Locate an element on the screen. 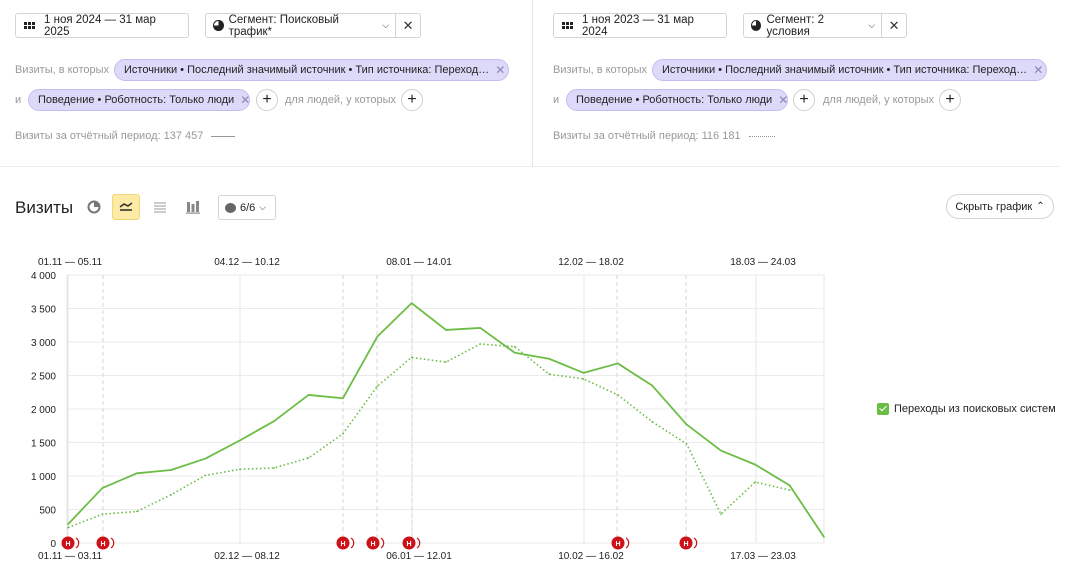  chevron-up-icon: ⌃ is located at coordinates (1040, 206).